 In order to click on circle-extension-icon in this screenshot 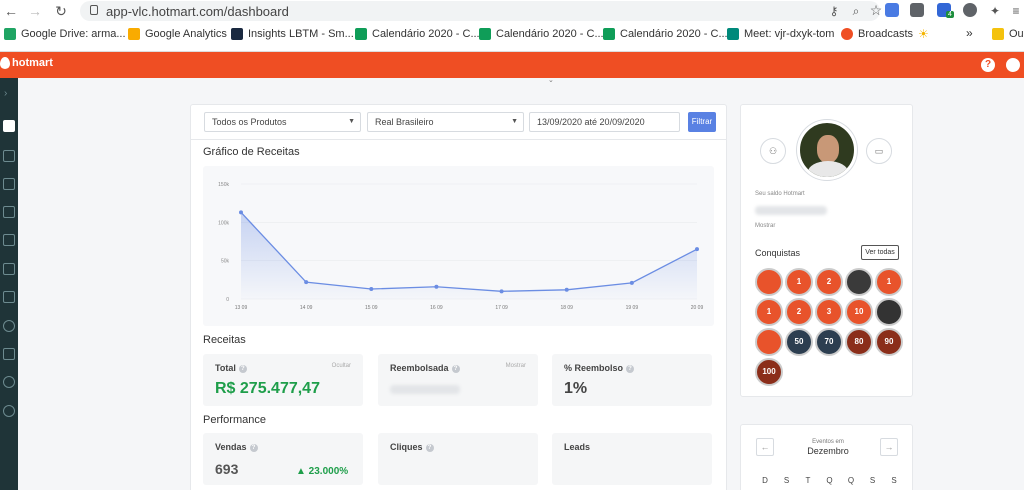, I will do `click(970, 10)`.